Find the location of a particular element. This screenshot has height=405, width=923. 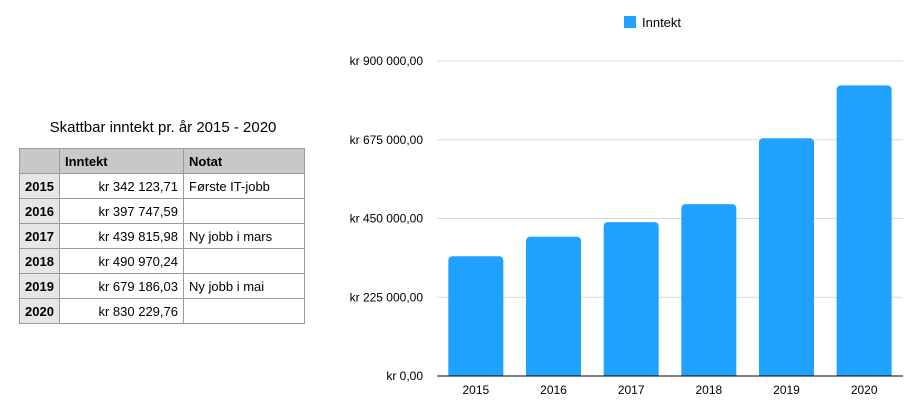

x-tick-label: 2017 is located at coordinates (631, 390).